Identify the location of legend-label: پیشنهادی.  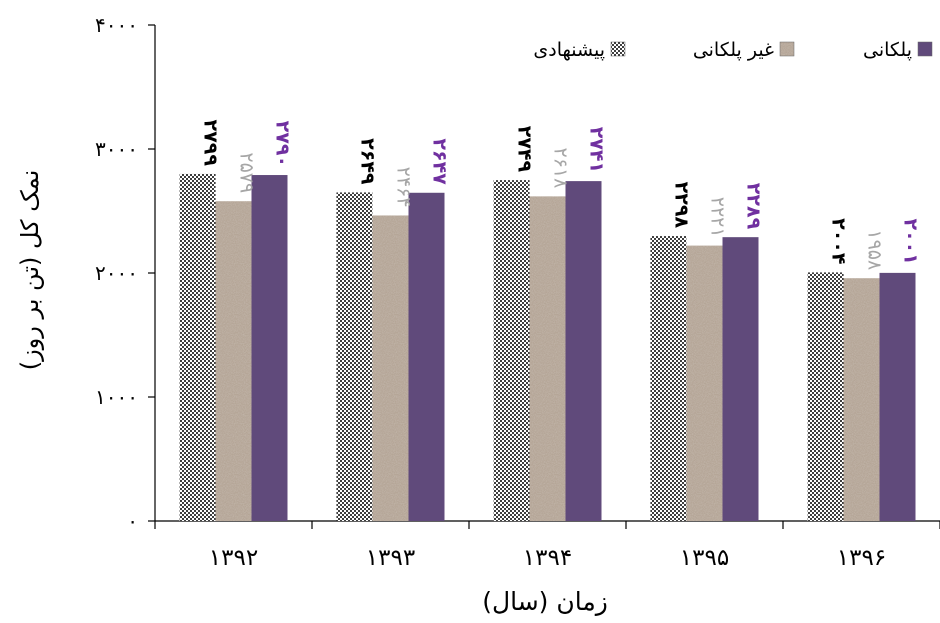
(569, 50).